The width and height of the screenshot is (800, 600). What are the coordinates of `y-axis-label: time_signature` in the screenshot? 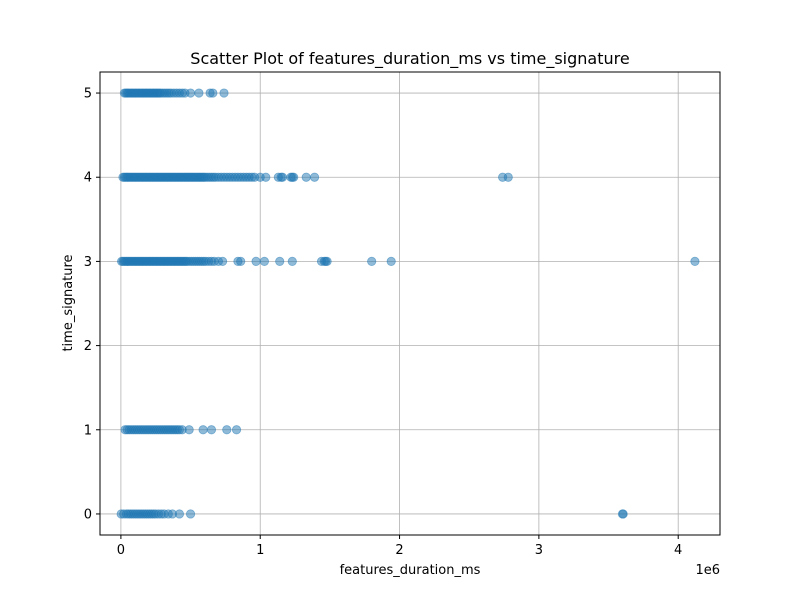 It's located at (68, 302).